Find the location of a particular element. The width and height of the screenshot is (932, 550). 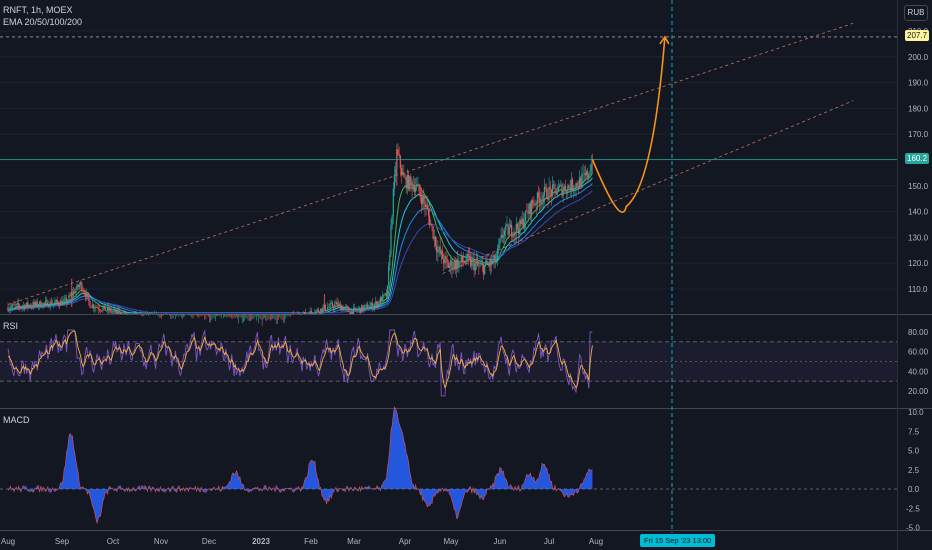

price-tick-label: 180.0 is located at coordinates (918, 108).